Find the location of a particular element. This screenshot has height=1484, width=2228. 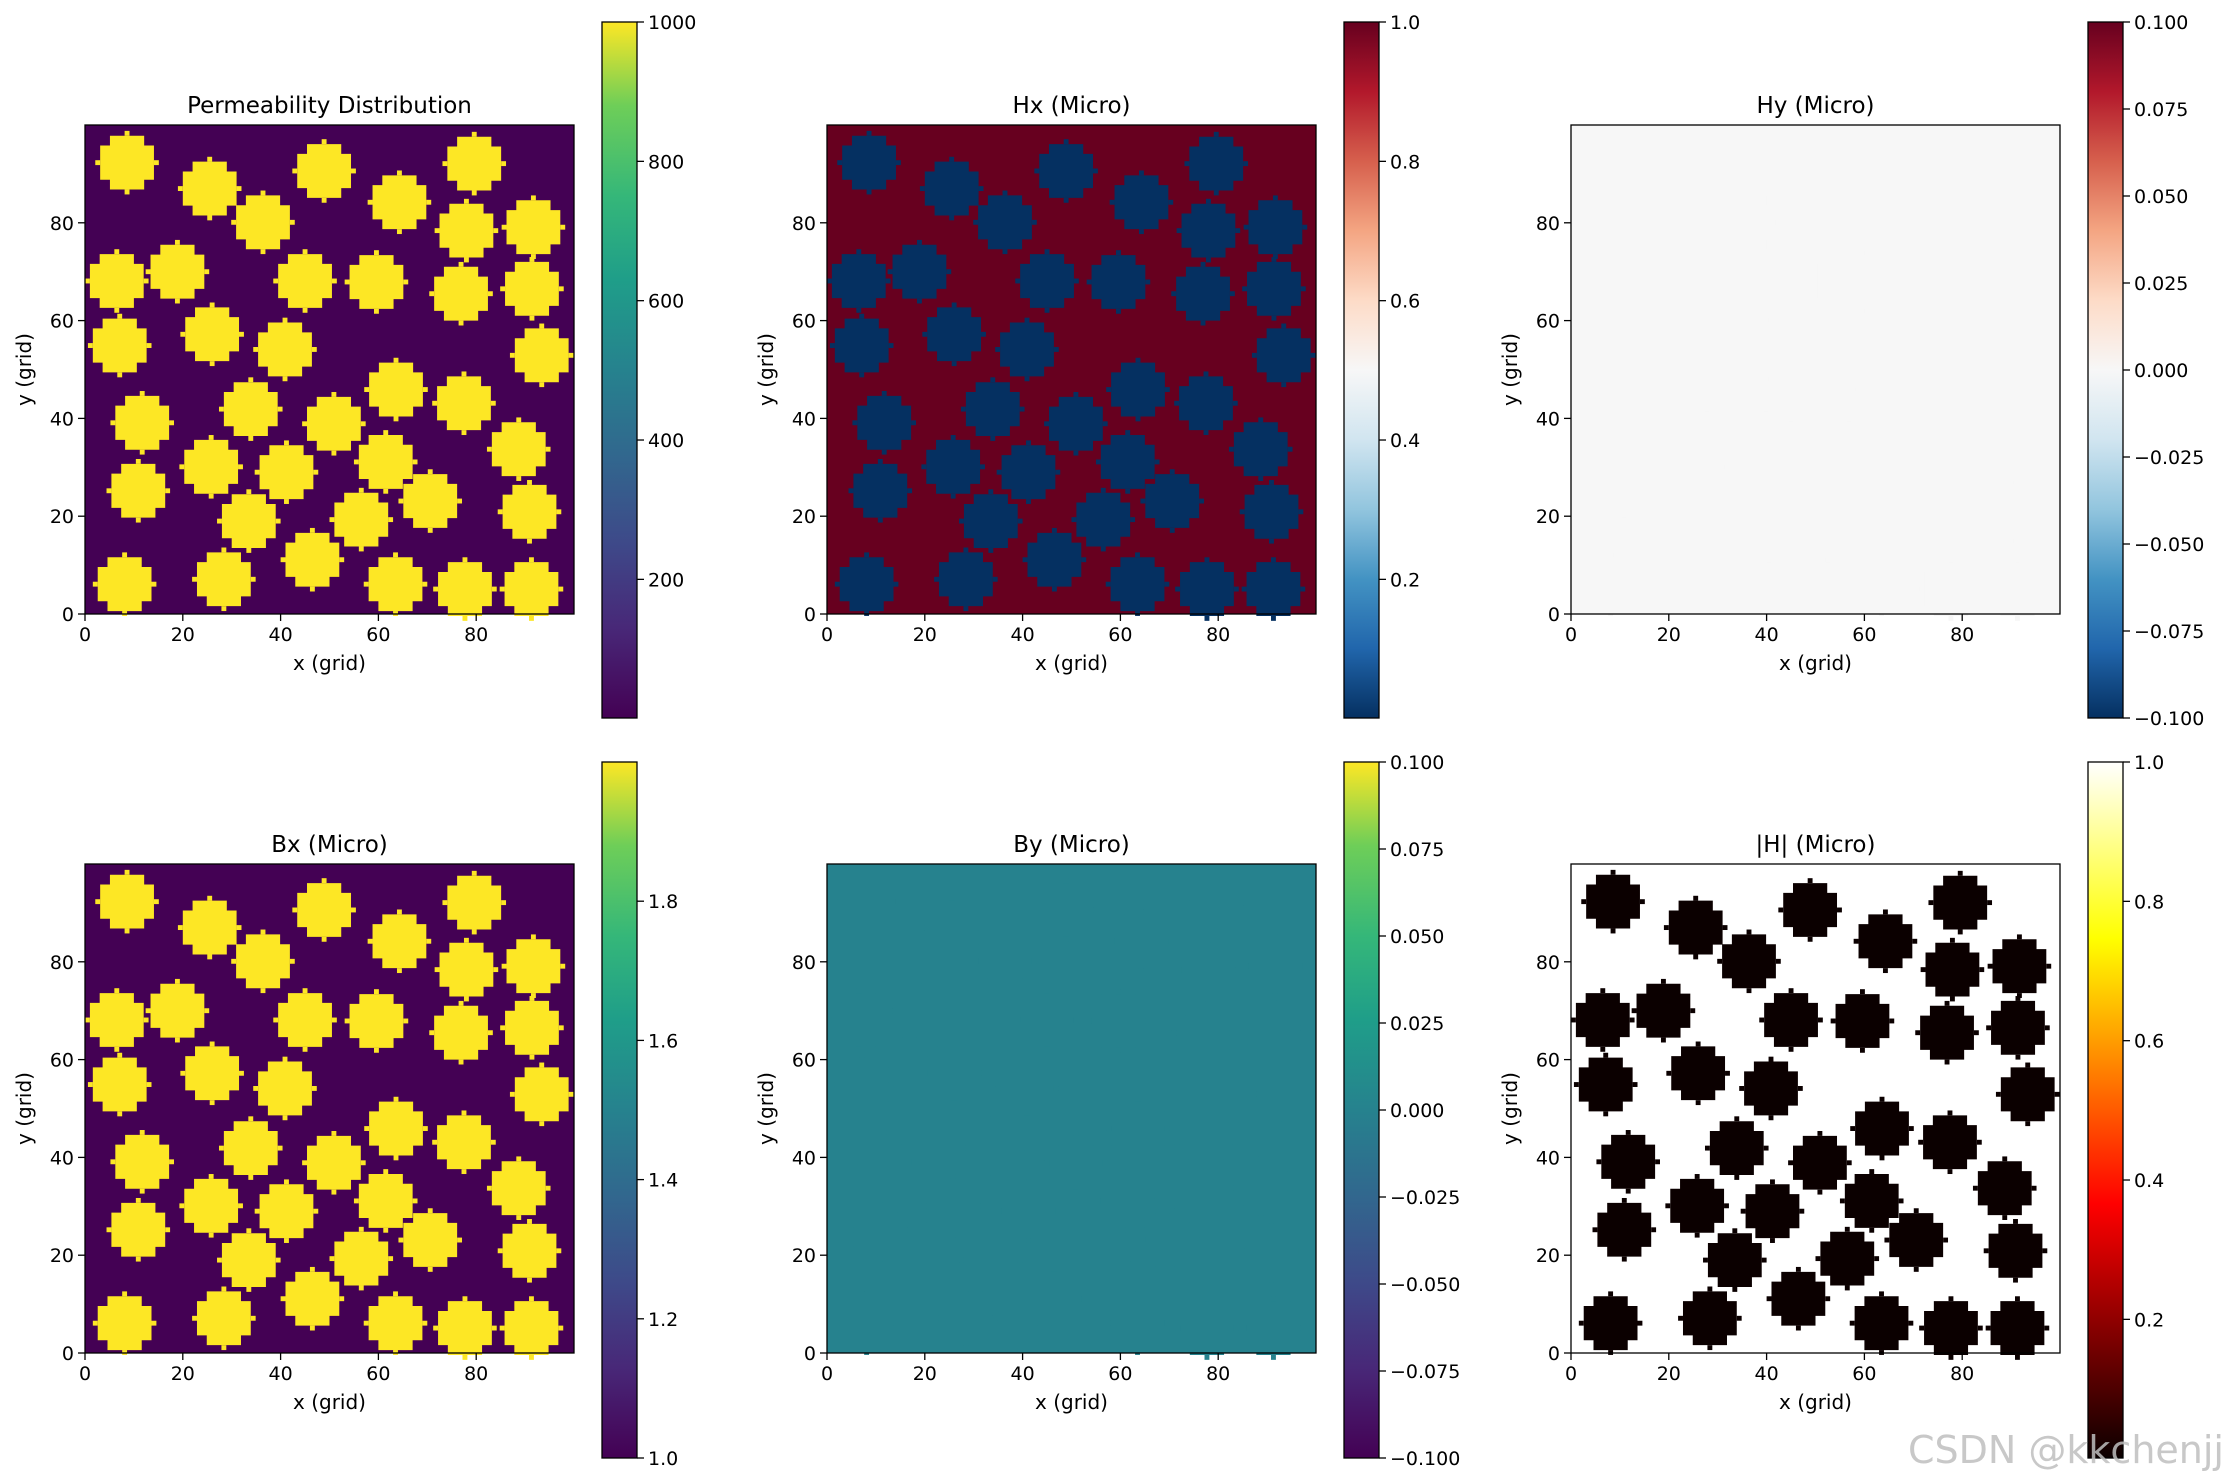

colorbar-tick-label: 0.8 is located at coordinates (1405, 162).